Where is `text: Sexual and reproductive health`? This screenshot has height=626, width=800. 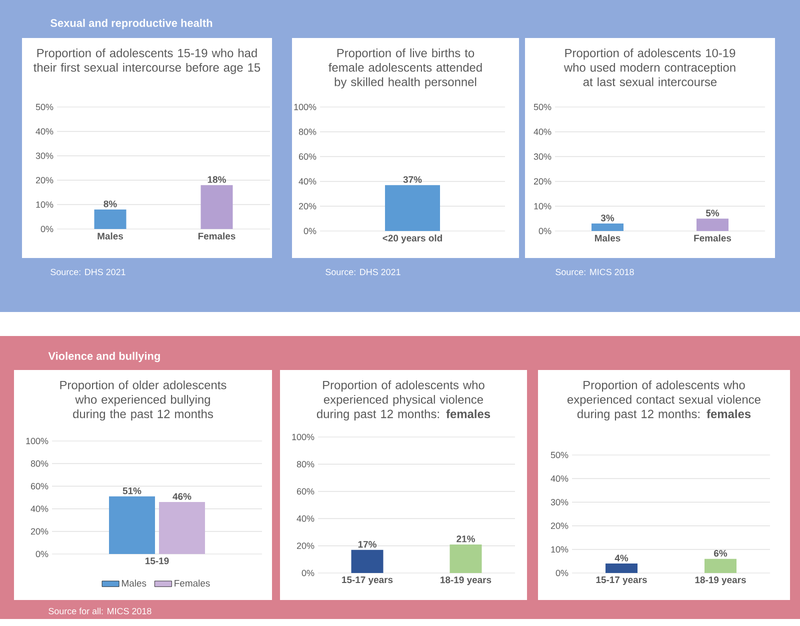 text: Sexual and reproductive health is located at coordinates (131, 24).